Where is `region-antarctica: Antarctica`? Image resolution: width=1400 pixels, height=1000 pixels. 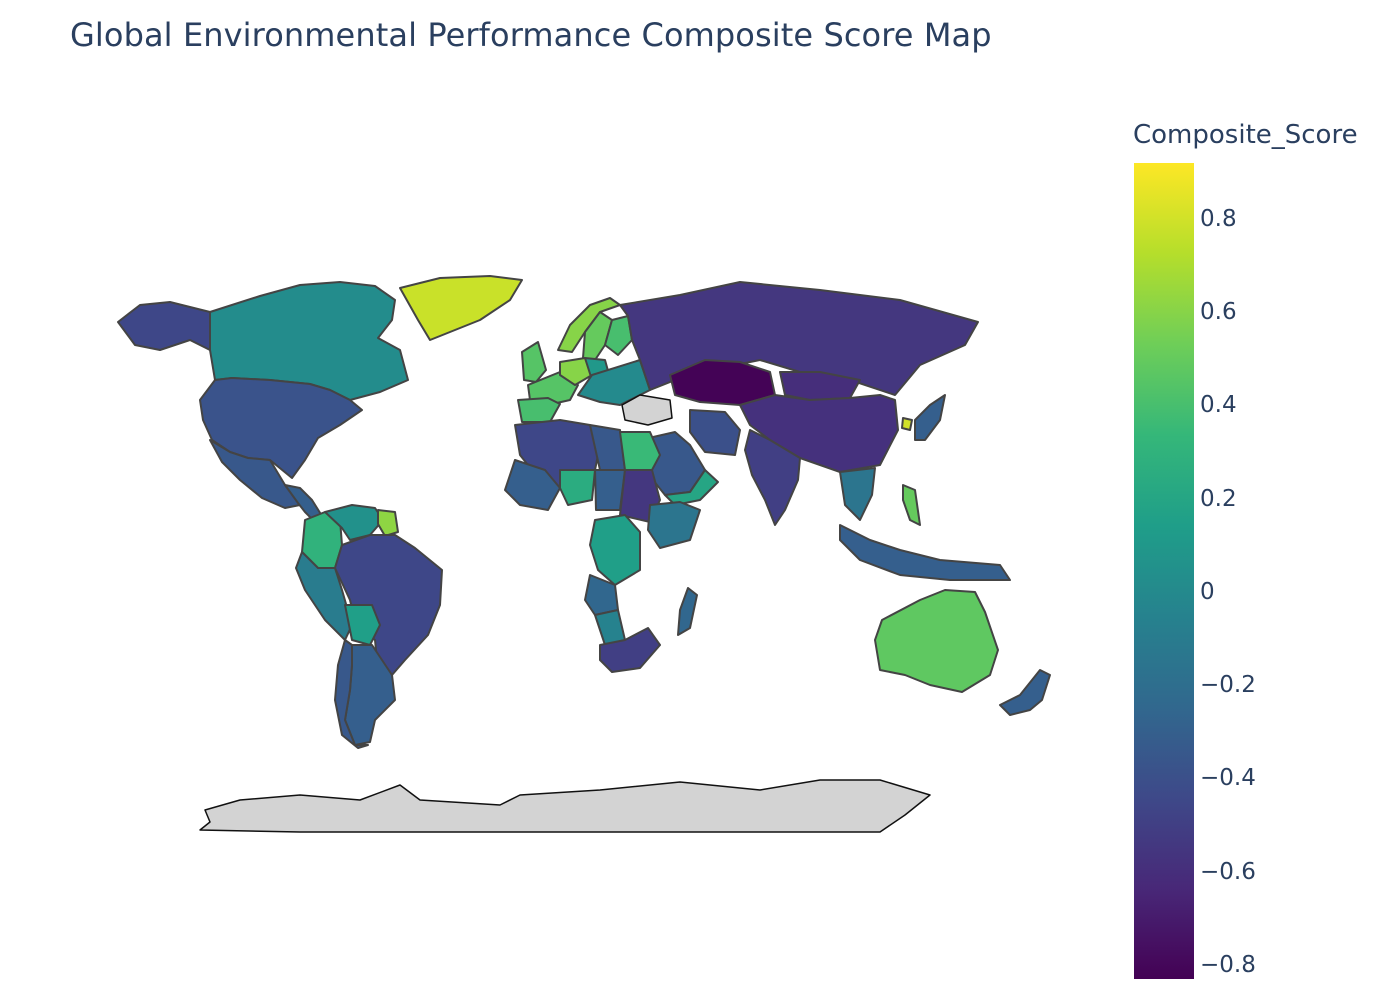
region-antarctica: Antarctica is located at coordinates (565, 806).